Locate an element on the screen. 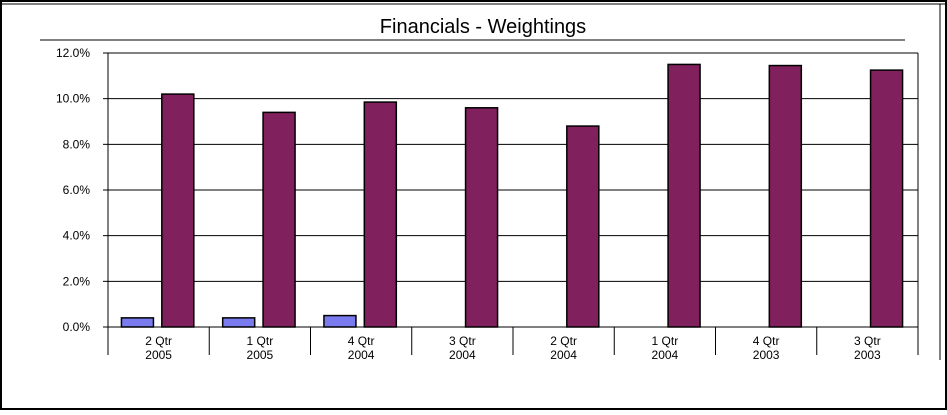 This screenshot has width=947, height=415. y-tick-label: 4.0% is located at coordinates (77, 236).